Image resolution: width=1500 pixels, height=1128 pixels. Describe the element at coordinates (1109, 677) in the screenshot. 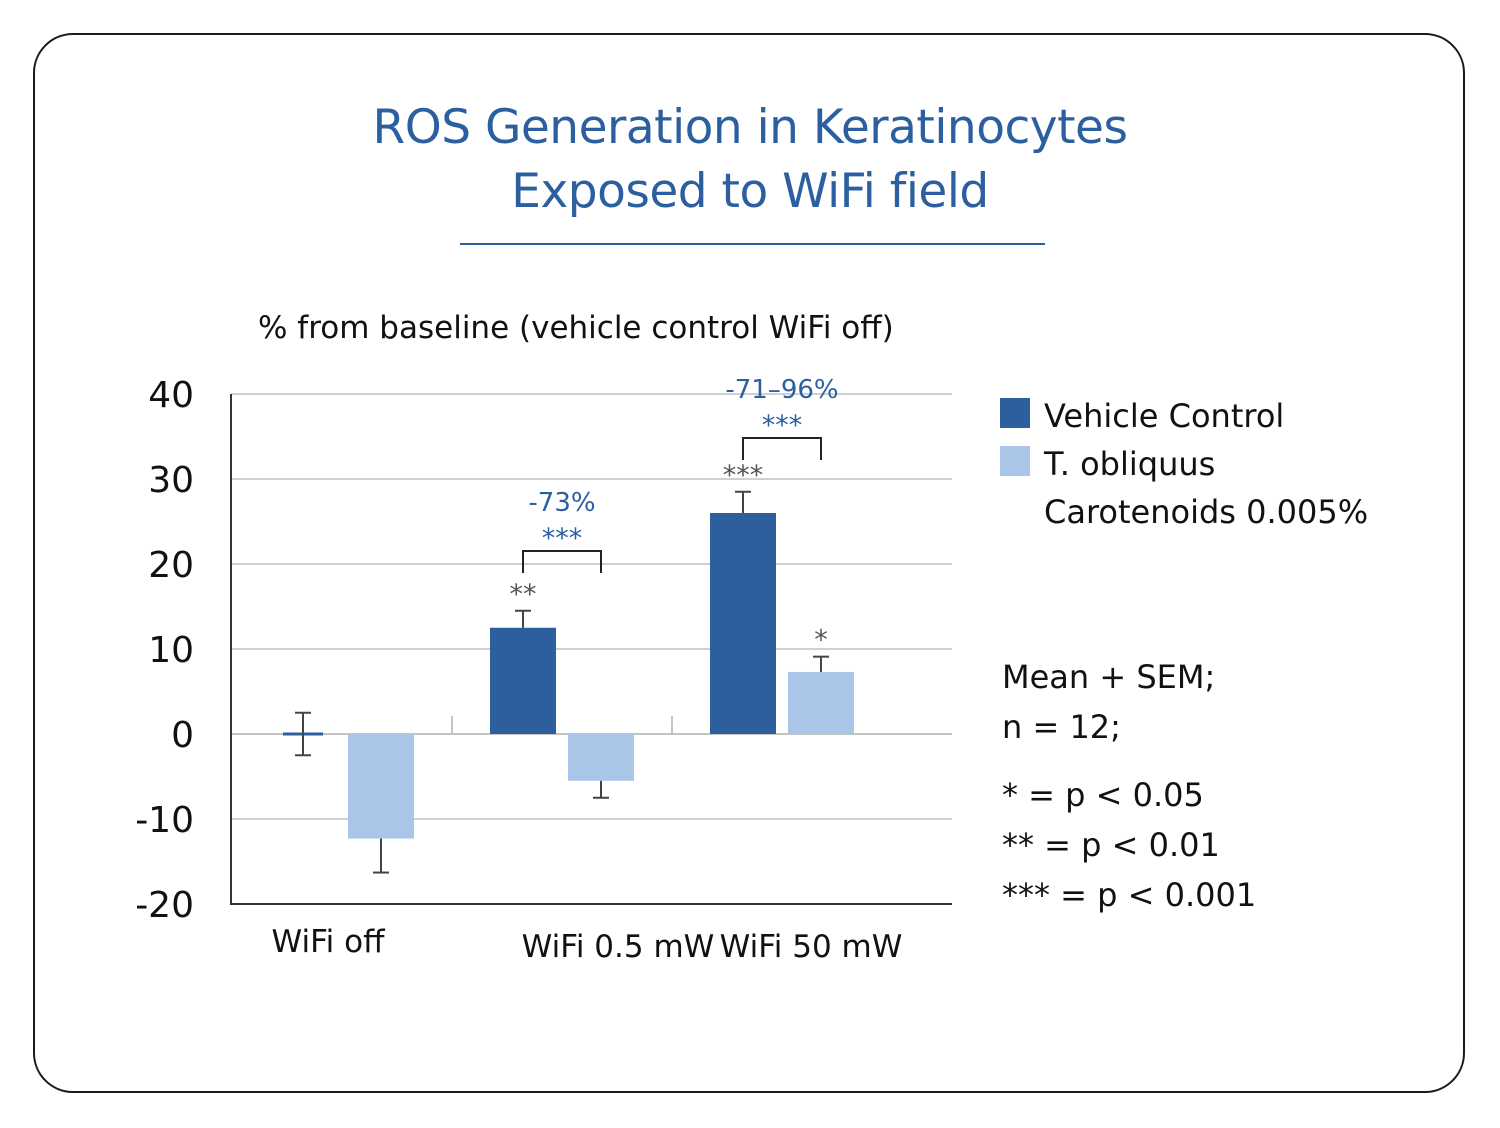

I see `note-mean-sem: Mean + SEM;` at that location.